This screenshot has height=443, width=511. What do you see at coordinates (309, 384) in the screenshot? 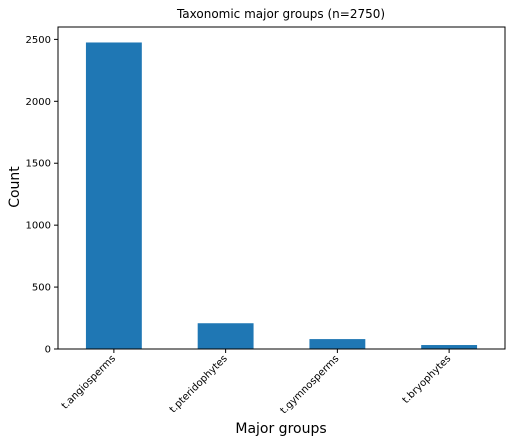
I see `x-tick-label: t.gymnosperms` at bounding box center [309, 384].